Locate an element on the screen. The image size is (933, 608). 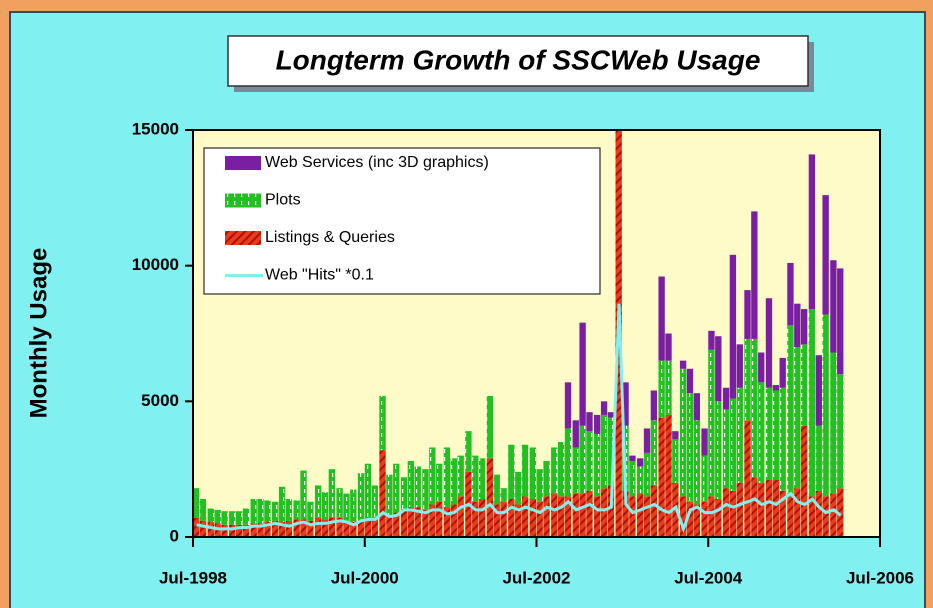
x-tick-label: Jul-2004 is located at coordinates (708, 577).